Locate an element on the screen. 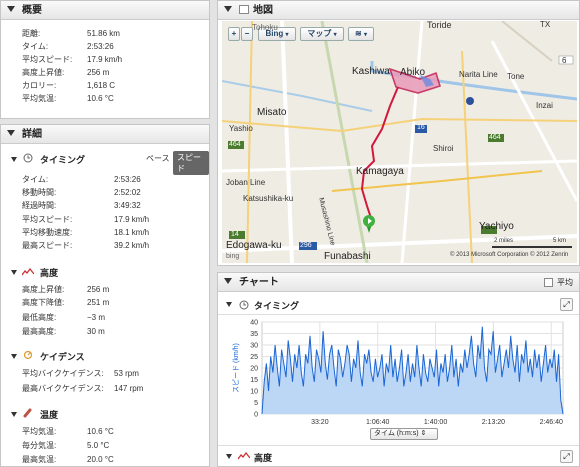 The width and height of the screenshot is (580, 467). timing-row: タイム: 2:53:26 is located at coordinates (81, 179).